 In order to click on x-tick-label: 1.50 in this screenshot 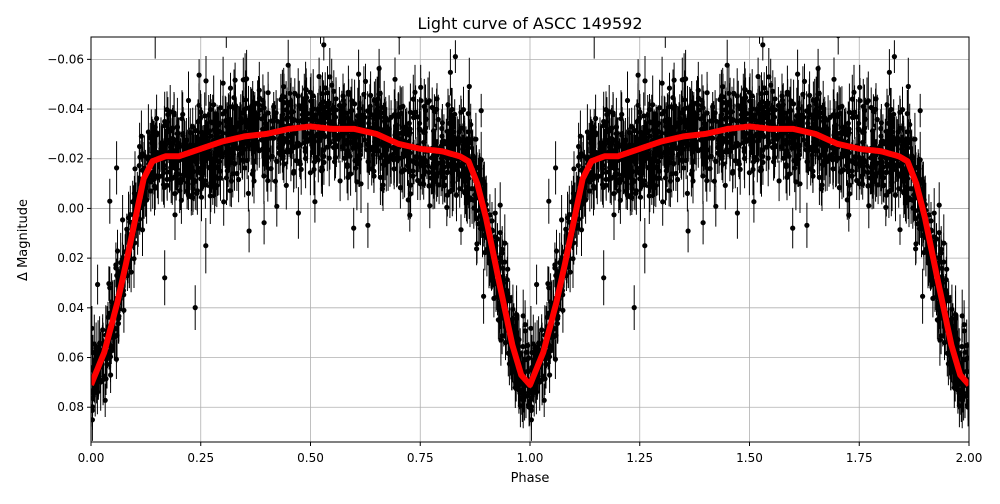, I will do `click(749, 458)`.